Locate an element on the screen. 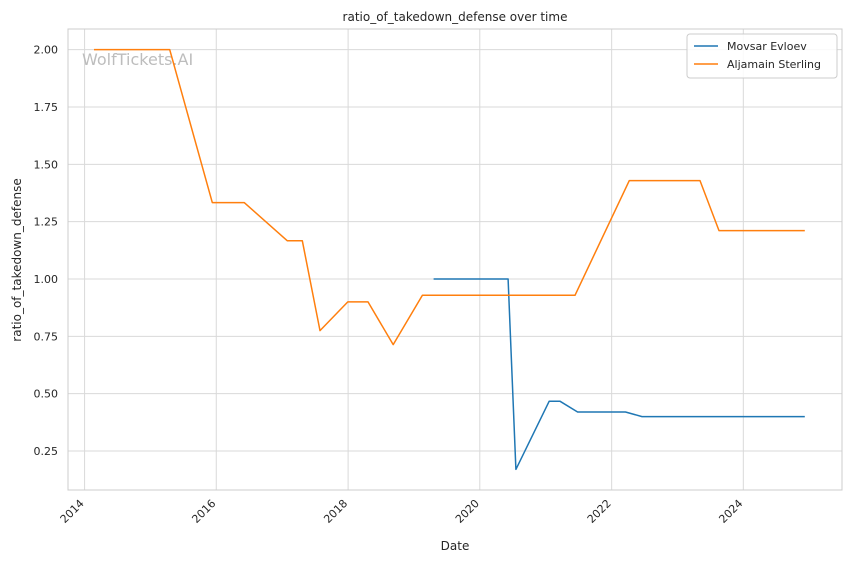 The width and height of the screenshot is (852, 561). legend-box is located at coordinates (762, 56).